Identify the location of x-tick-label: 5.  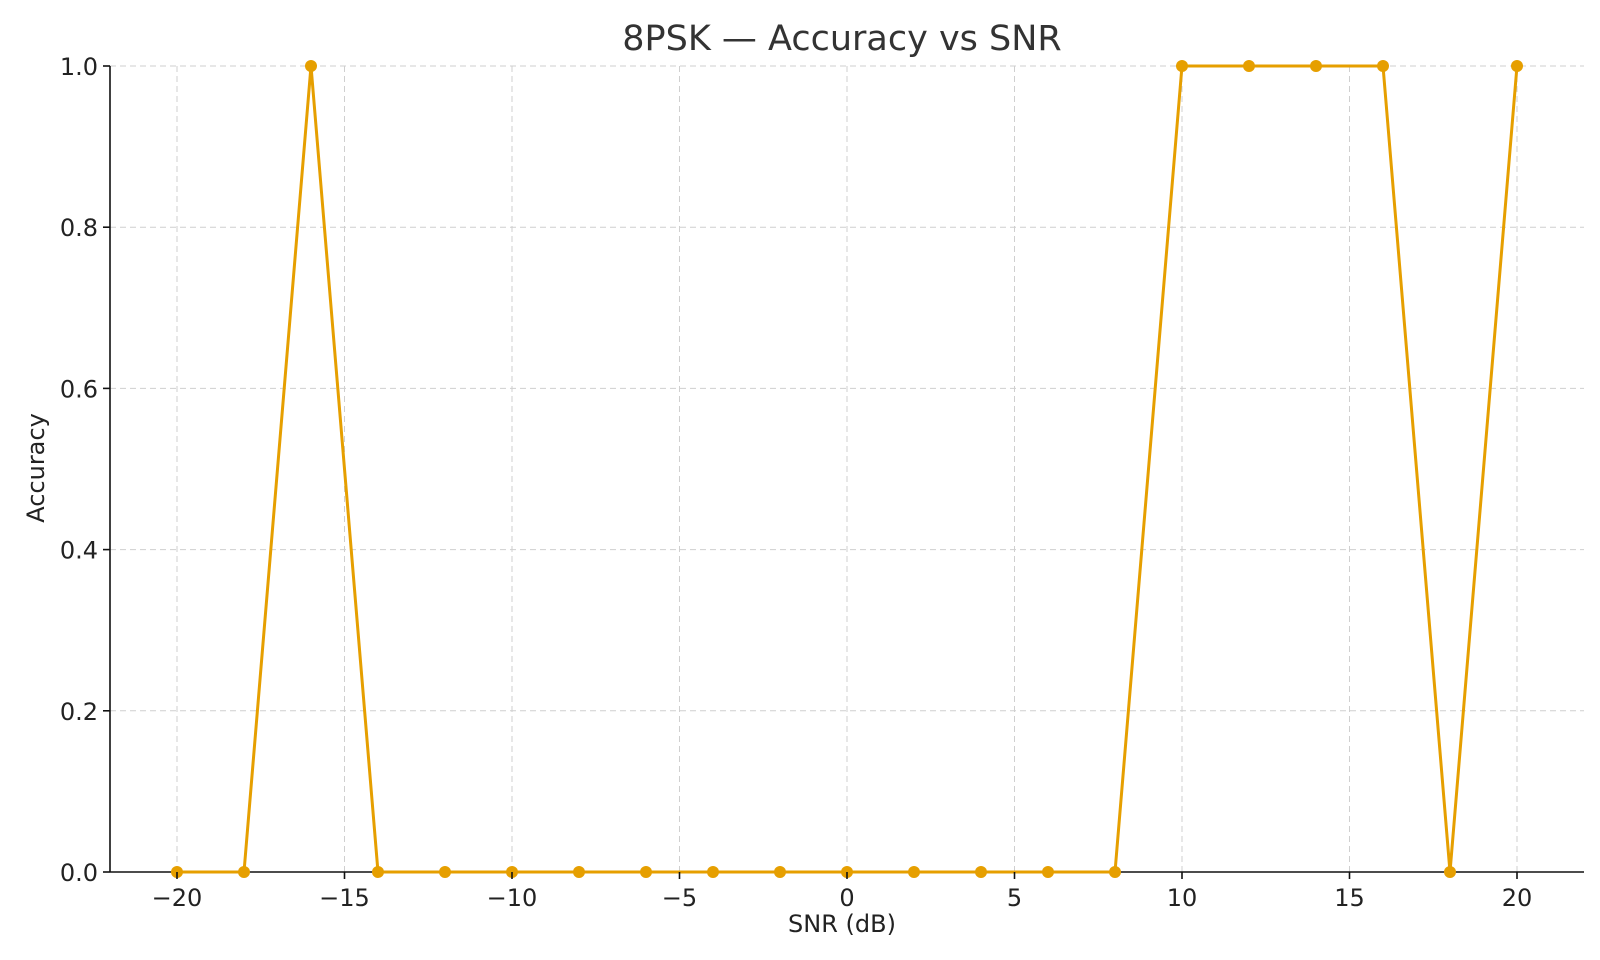
(1014, 898).